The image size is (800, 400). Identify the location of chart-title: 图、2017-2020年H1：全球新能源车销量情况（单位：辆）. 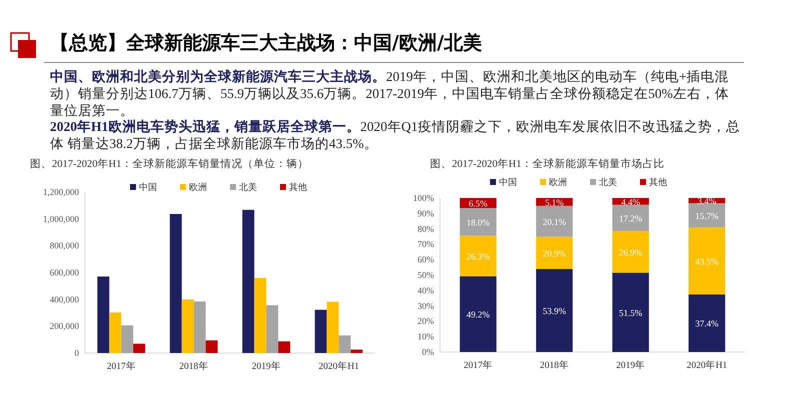
(169, 164).